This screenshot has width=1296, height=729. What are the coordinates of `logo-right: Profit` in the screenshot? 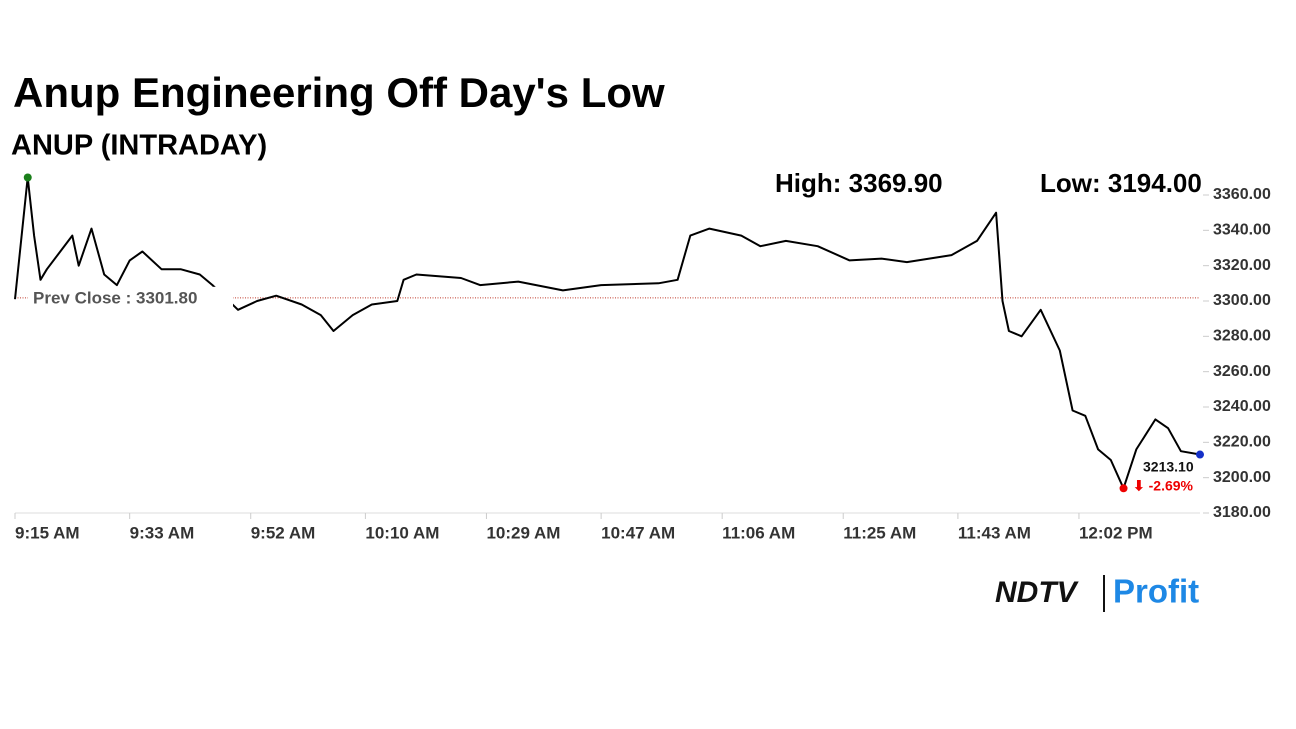 It's located at (1156, 591).